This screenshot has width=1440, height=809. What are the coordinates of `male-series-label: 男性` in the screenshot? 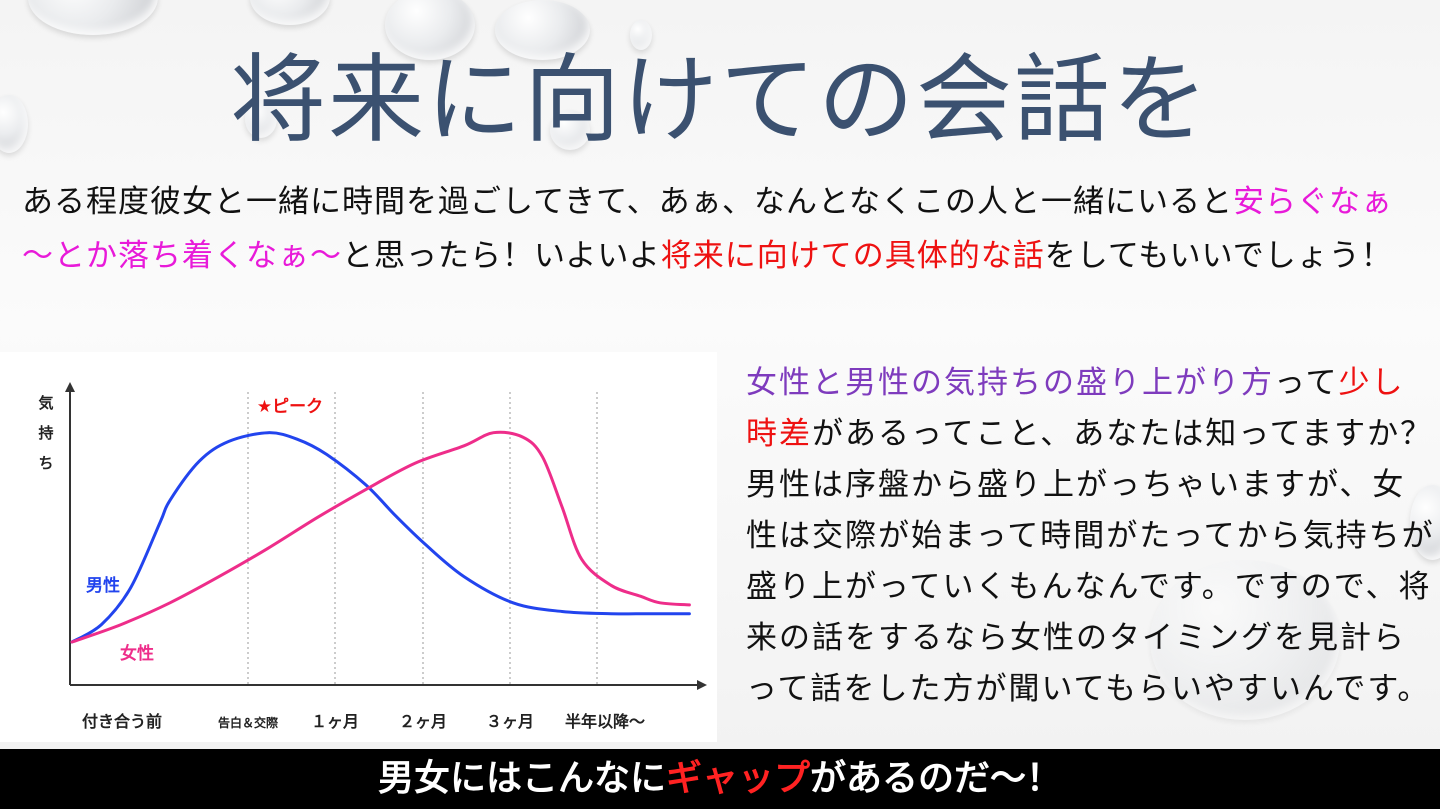 It's located at (103, 585).